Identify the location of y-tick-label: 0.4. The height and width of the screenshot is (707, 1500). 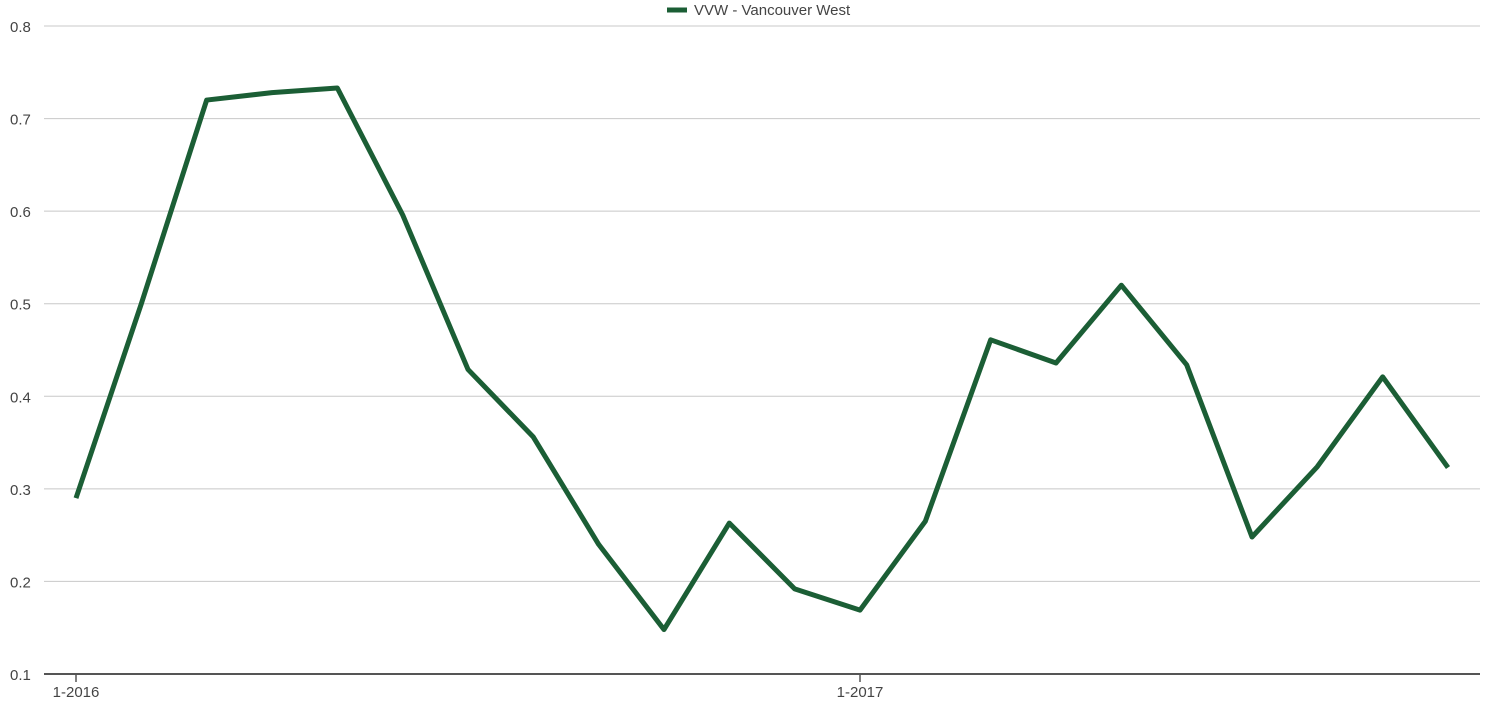
(20, 397).